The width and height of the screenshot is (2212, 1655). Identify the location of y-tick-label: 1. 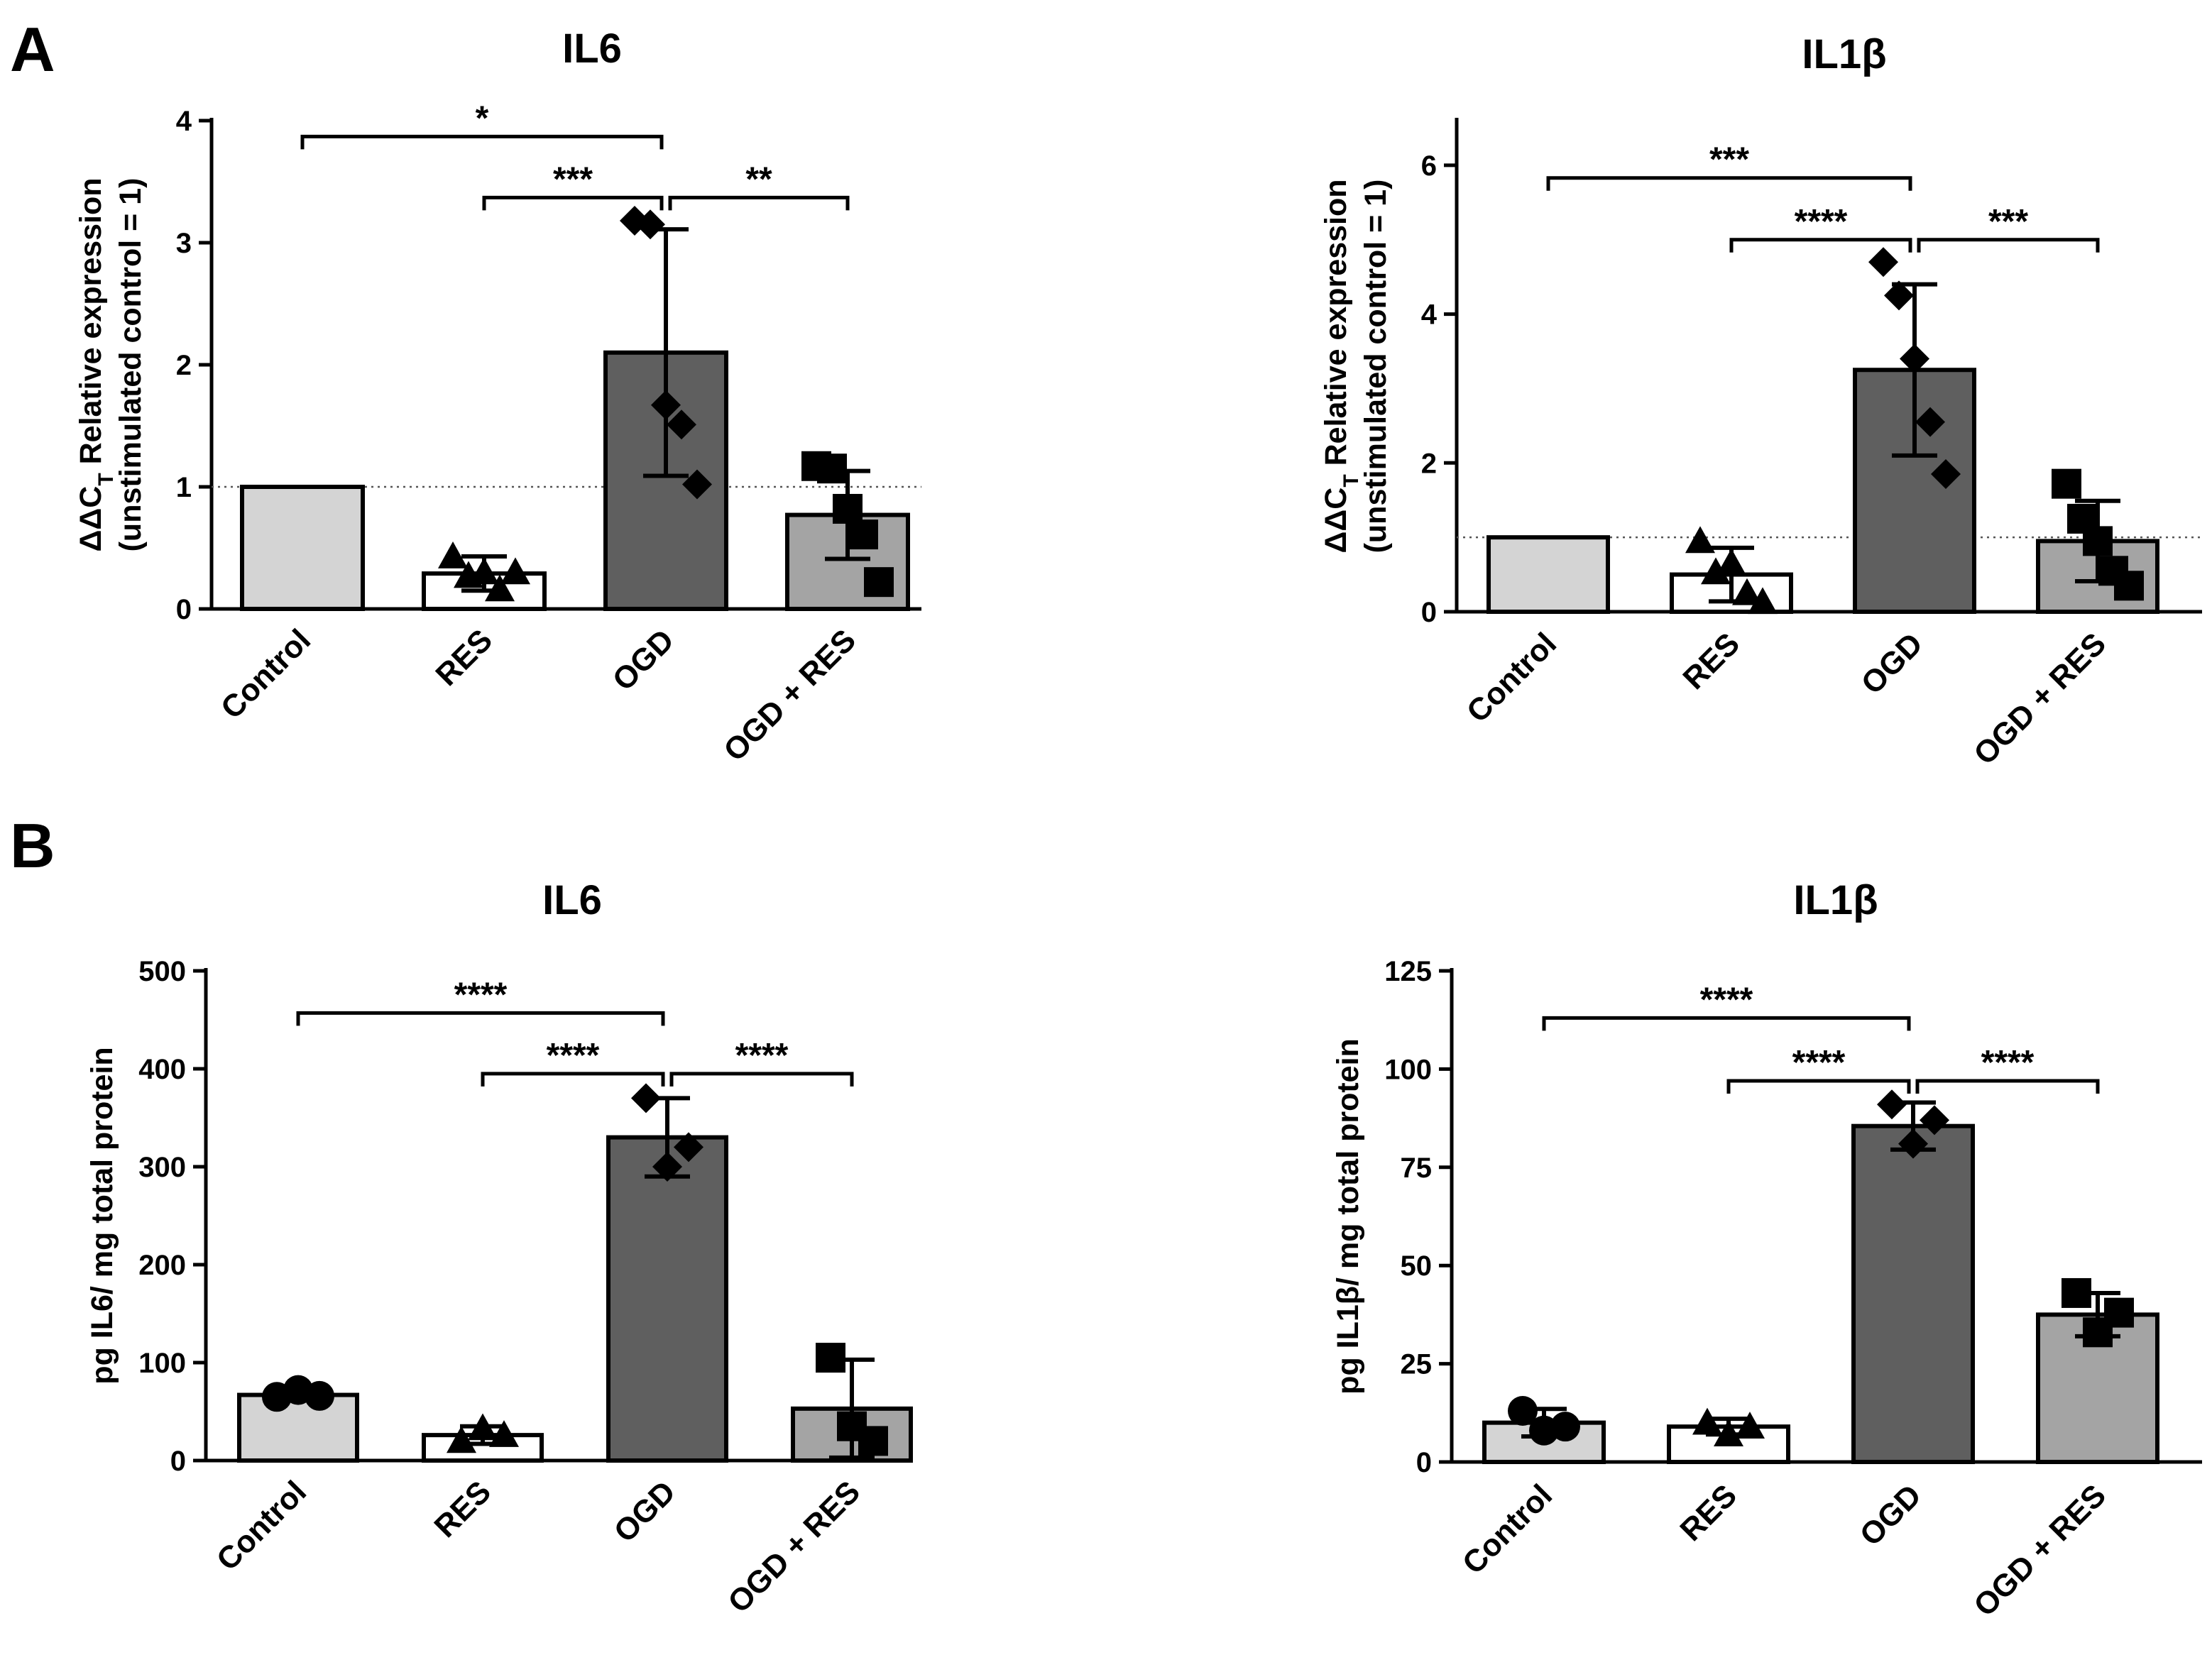
(184, 488).